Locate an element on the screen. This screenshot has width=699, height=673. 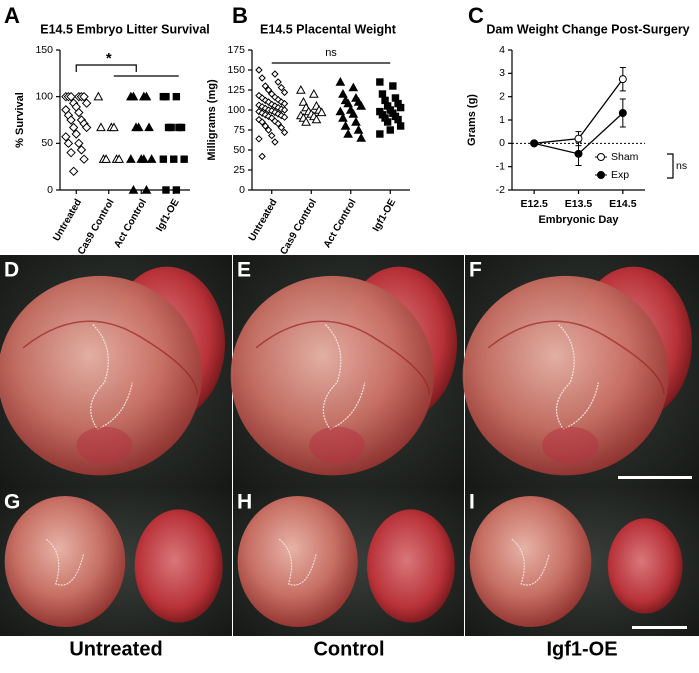
x-tick-label: E13.5 is located at coordinates (579, 204).